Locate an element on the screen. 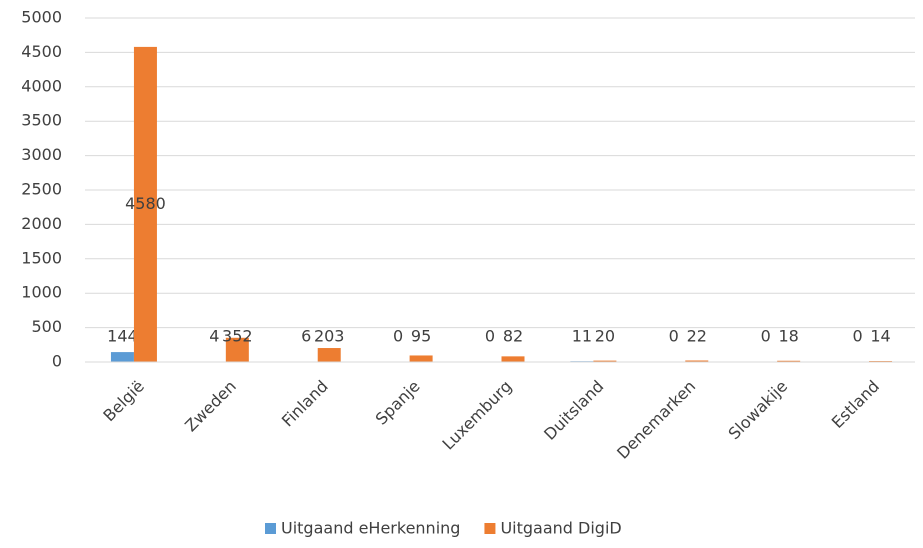 The image size is (923, 548). x-tick-label: België is located at coordinates (123, 401).